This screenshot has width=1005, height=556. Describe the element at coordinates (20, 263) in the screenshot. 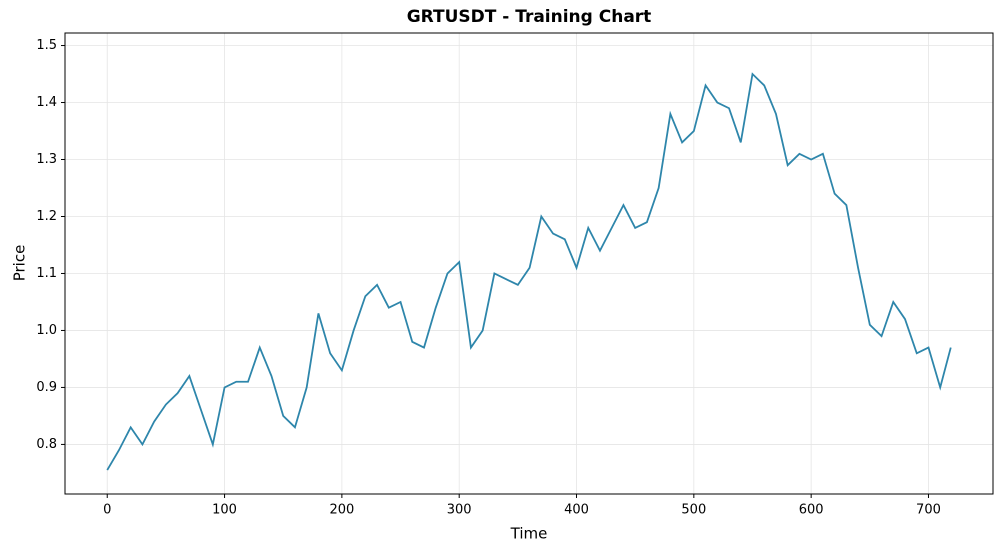

I see `y-axis-label: Price` at that location.